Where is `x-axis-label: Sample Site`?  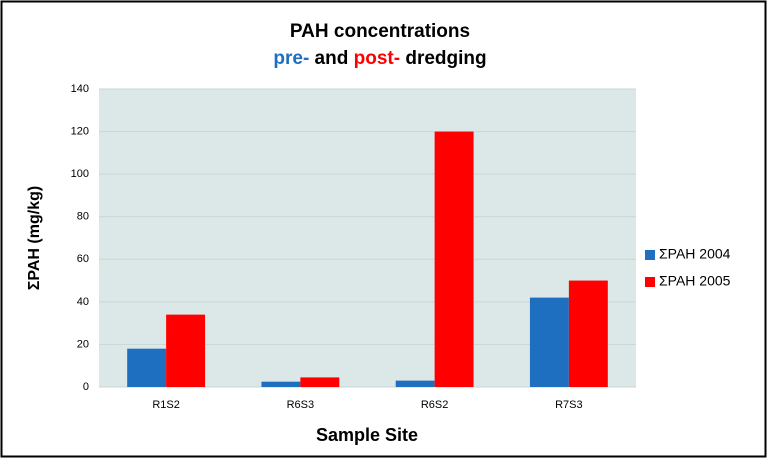
x-axis-label: Sample Site is located at coordinates (367, 435).